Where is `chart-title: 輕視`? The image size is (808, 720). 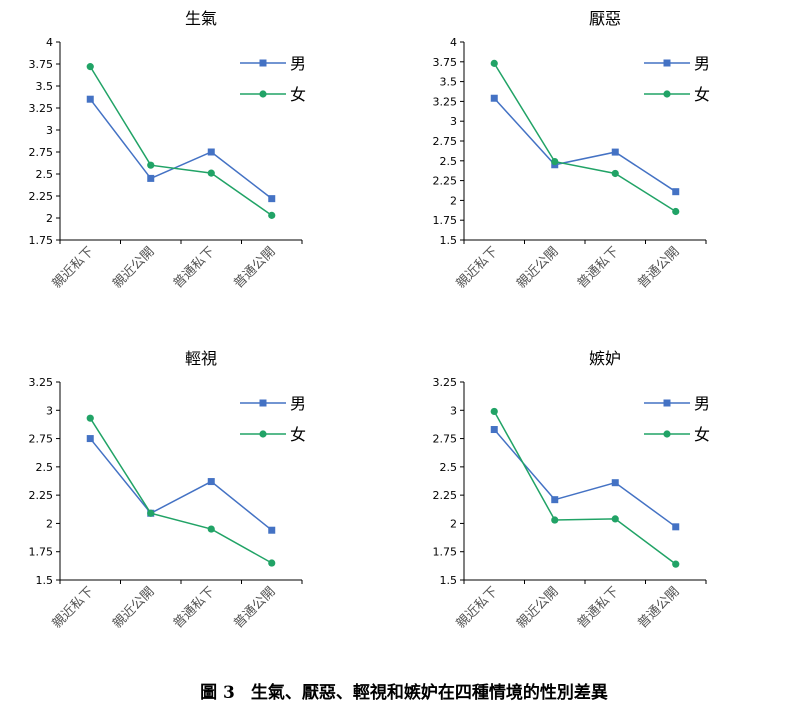 chart-title: 輕視 is located at coordinates (201, 358).